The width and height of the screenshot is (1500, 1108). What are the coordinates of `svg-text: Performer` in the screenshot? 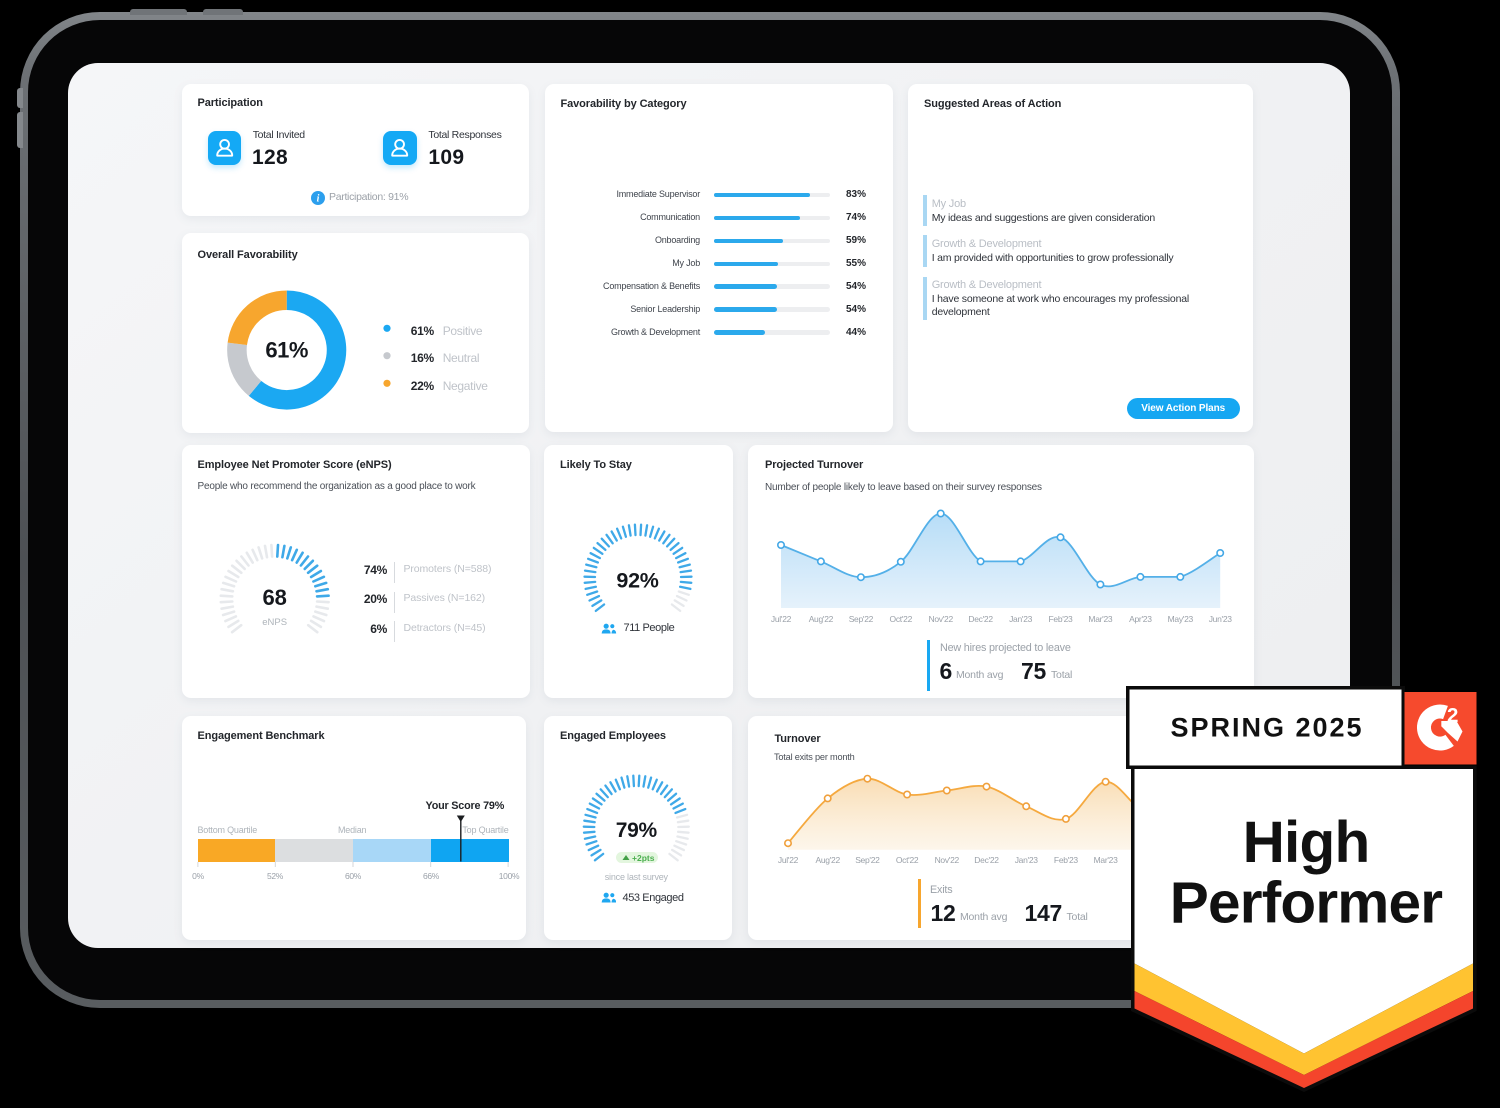 It's located at (1306, 903).